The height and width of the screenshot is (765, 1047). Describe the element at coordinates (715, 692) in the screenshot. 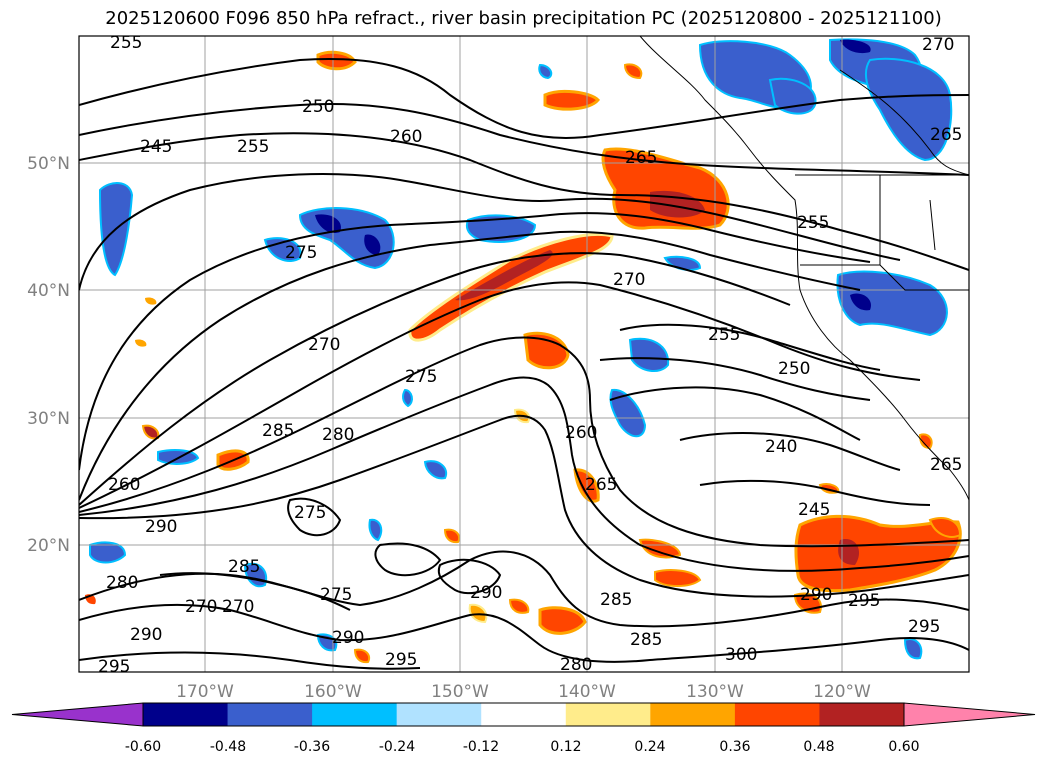

I see `lon-label-130w: 130°W` at that location.